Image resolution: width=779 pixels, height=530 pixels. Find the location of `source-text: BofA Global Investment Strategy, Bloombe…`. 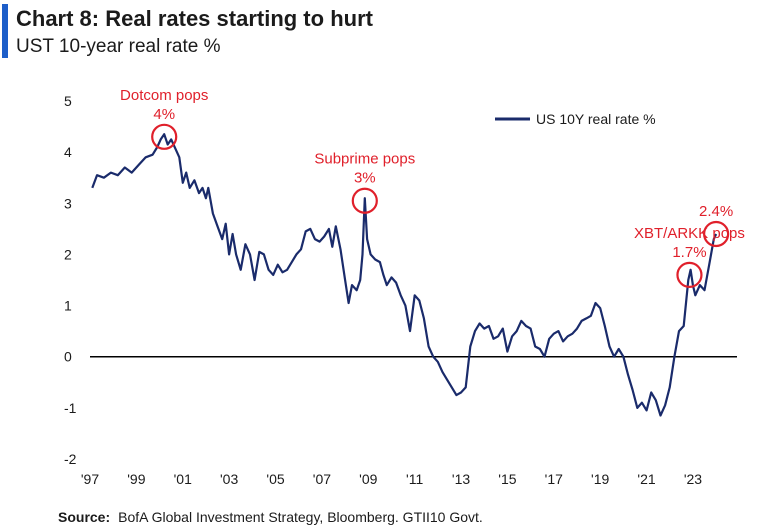

source-text: BofA Global Investment Strategy, Bloombe… is located at coordinates (300, 517).